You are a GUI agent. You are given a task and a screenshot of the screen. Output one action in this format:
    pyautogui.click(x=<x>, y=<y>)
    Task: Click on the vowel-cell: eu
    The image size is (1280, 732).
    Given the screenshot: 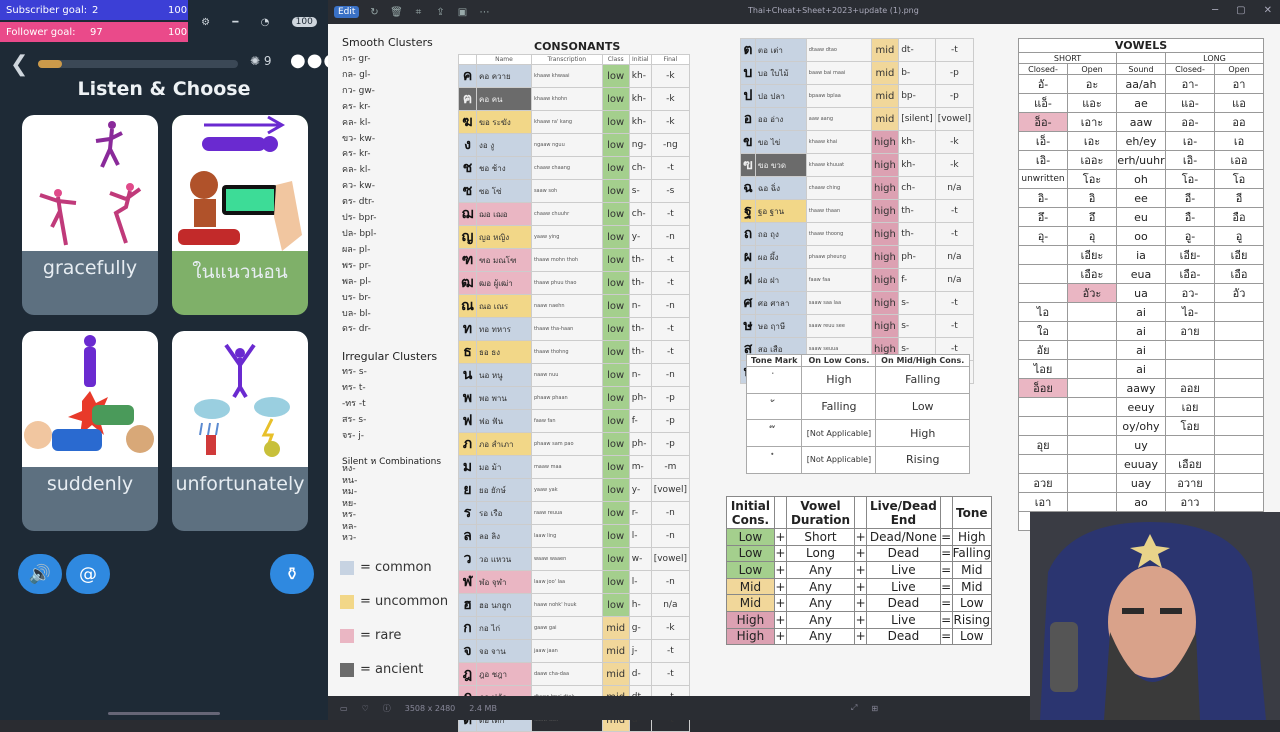 What is the action you would take?
    pyautogui.click(x=1141, y=217)
    